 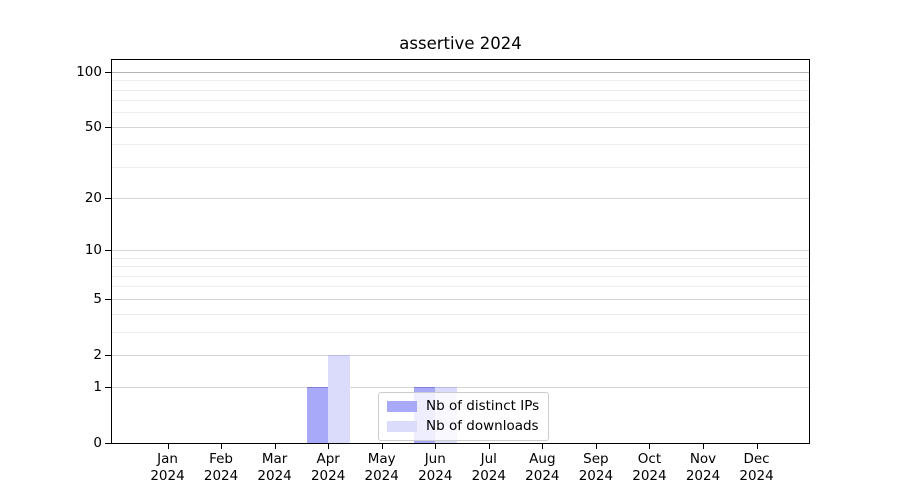 What do you see at coordinates (328, 467) in the screenshot?
I see `x-tick-label: Apr 2024` at bounding box center [328, 467].